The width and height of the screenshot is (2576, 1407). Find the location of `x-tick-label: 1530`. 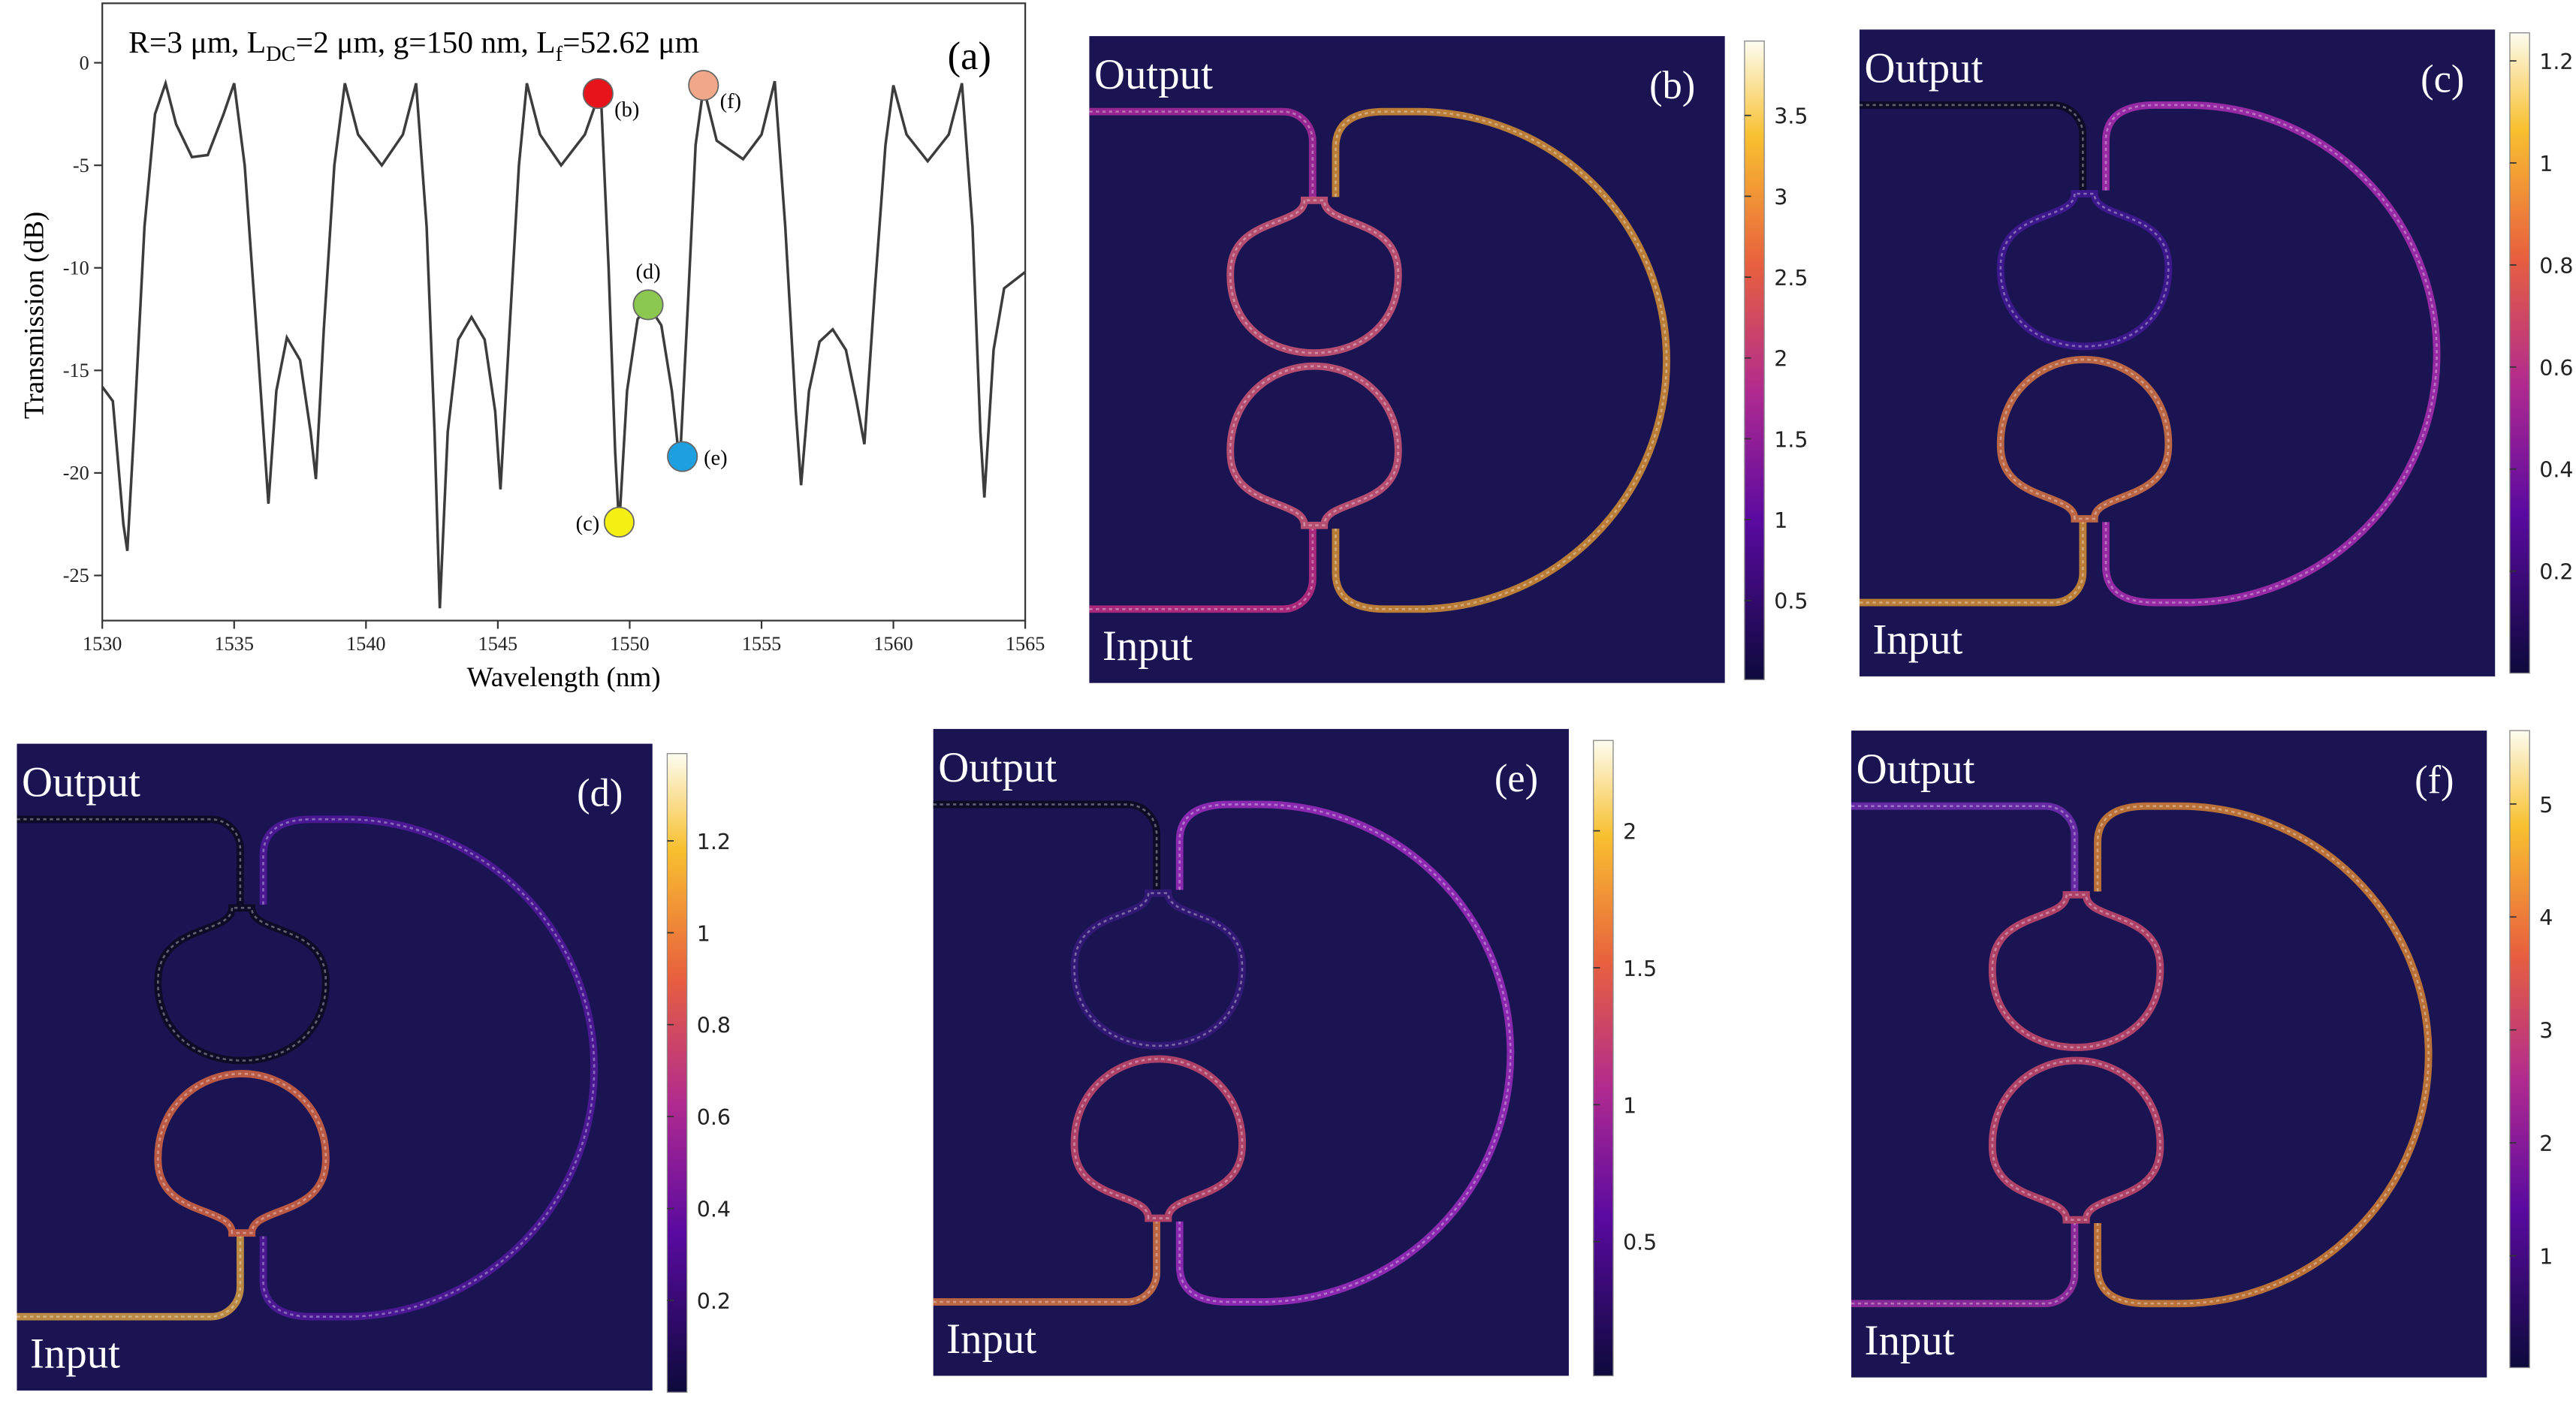

x-tick-label: 1530 is located at coordinates (102, 644).